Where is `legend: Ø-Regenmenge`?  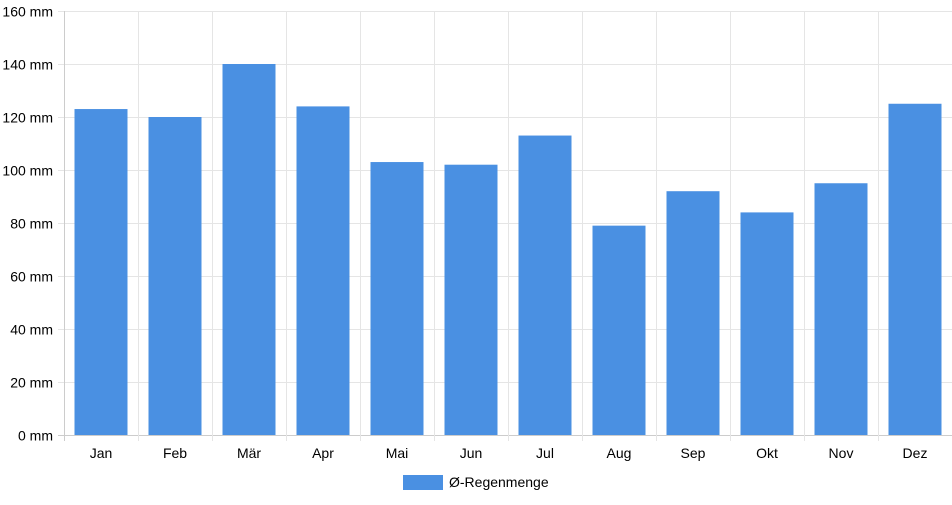 legend: Ø-Regenmenge is located at coordinates (476, 482).